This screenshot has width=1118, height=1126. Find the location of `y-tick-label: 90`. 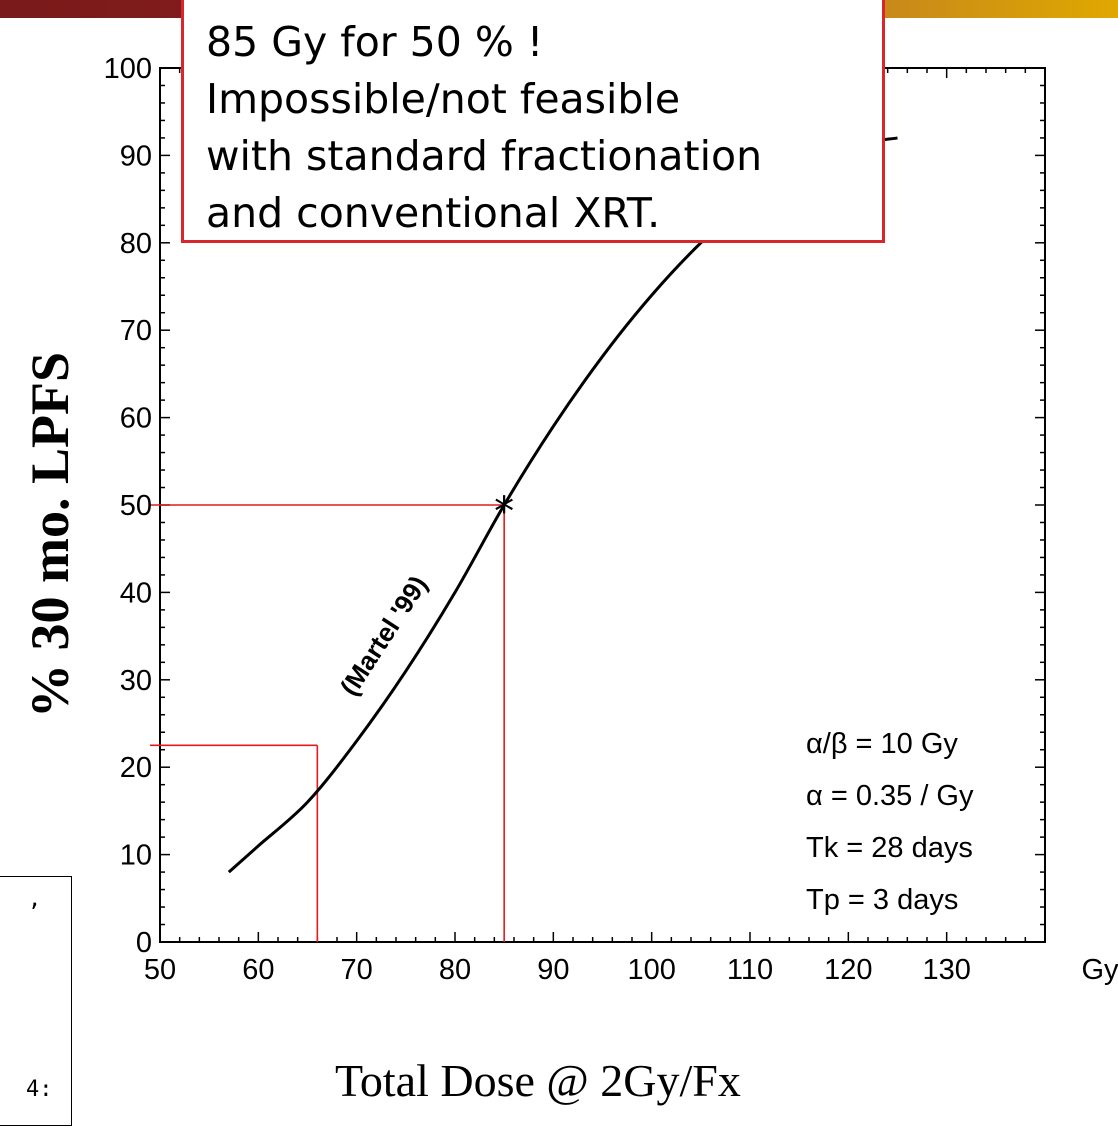

y-tick-label: 90 is located at coordinates (136, 156).